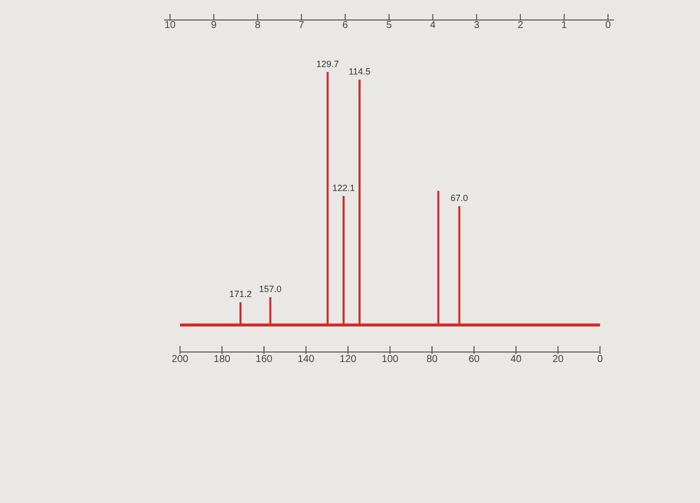 This screenshot has height=503, width=700. Describe the element at coordinates (558, 359) in the screenshot. I see `x-tick-label: 20` at that location.